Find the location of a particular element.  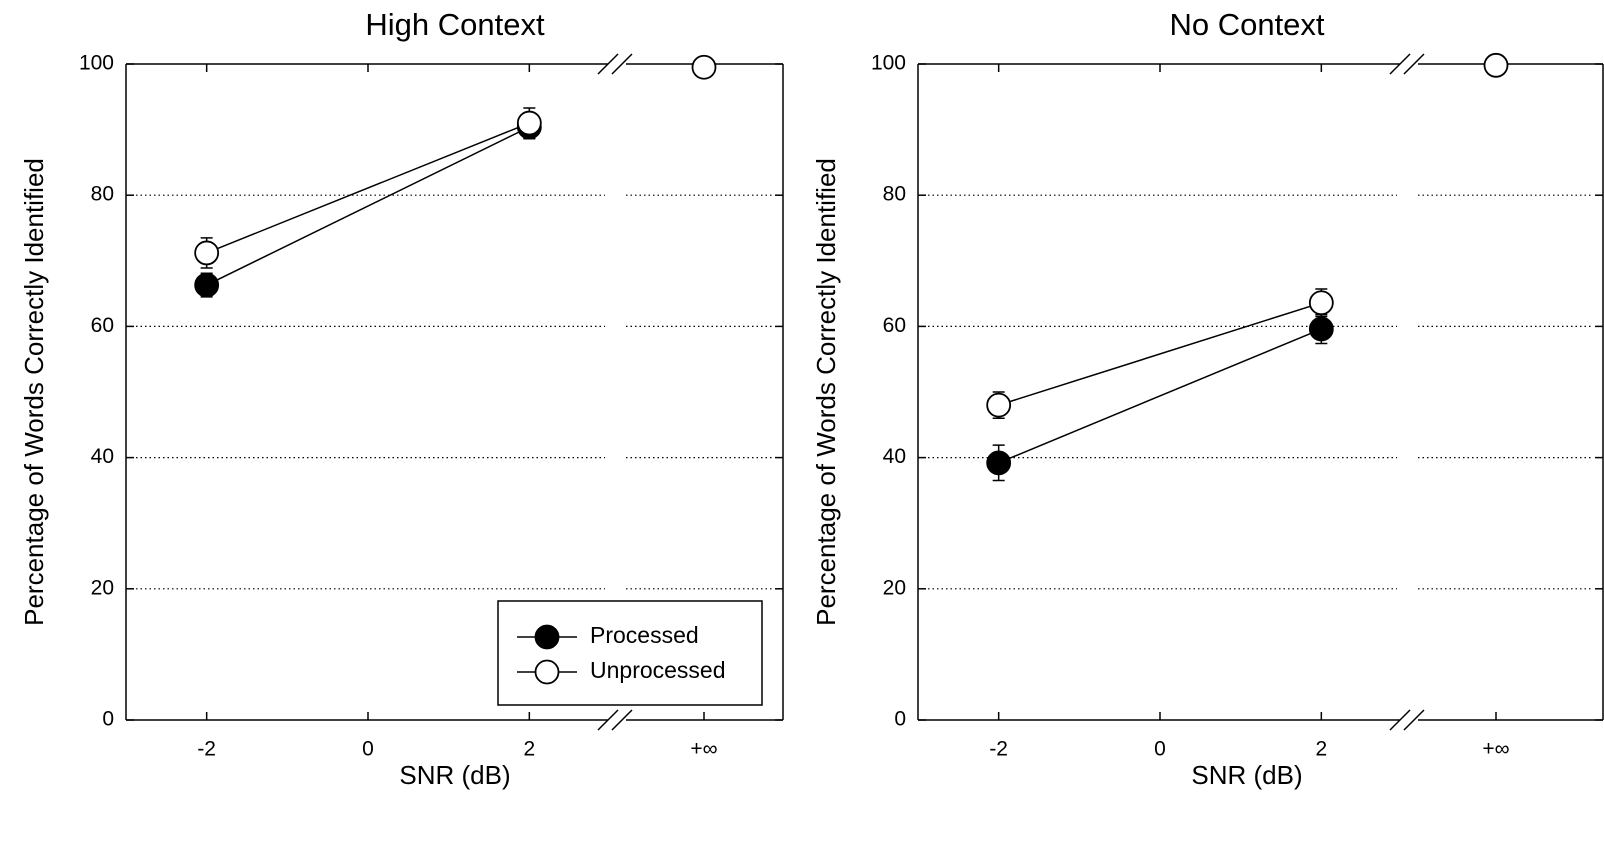

legend-label: Unprocessed is located at coordinates (658, 670).